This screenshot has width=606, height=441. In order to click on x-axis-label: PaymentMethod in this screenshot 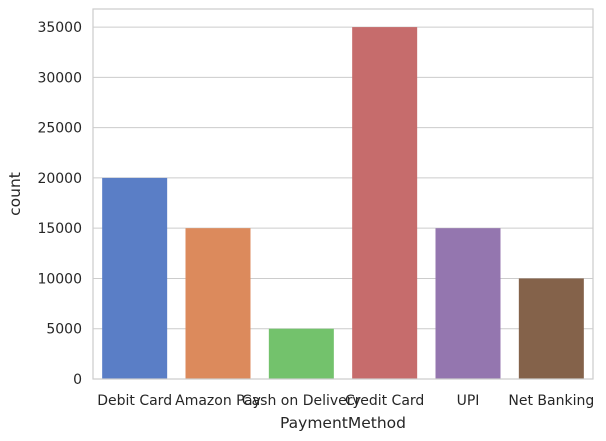, I will do `click(343, 423)`.